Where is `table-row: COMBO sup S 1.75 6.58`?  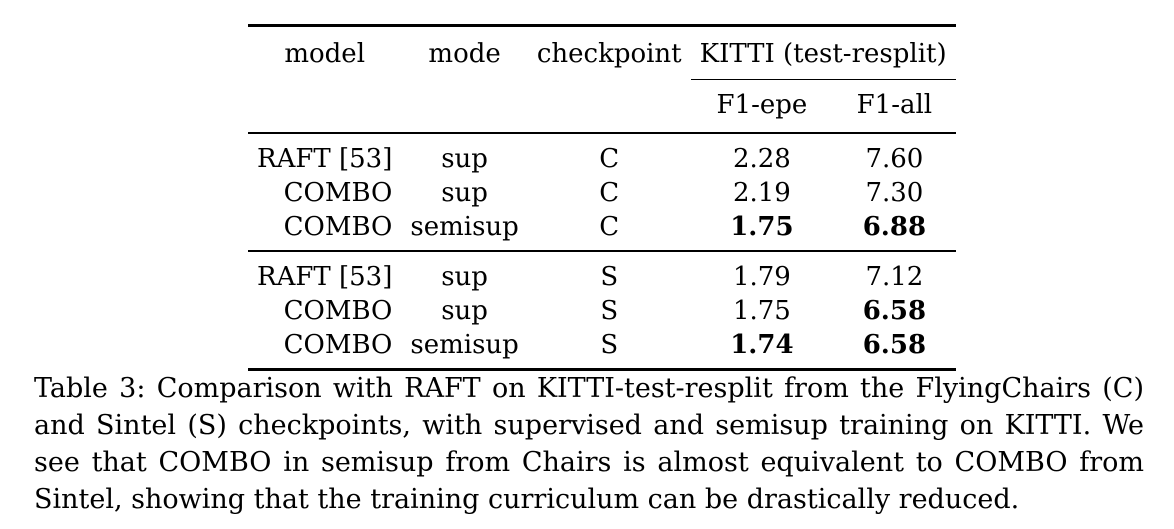 table-row: COMBO sup S 1.75 6.58 is located at coordinates (602, 311).